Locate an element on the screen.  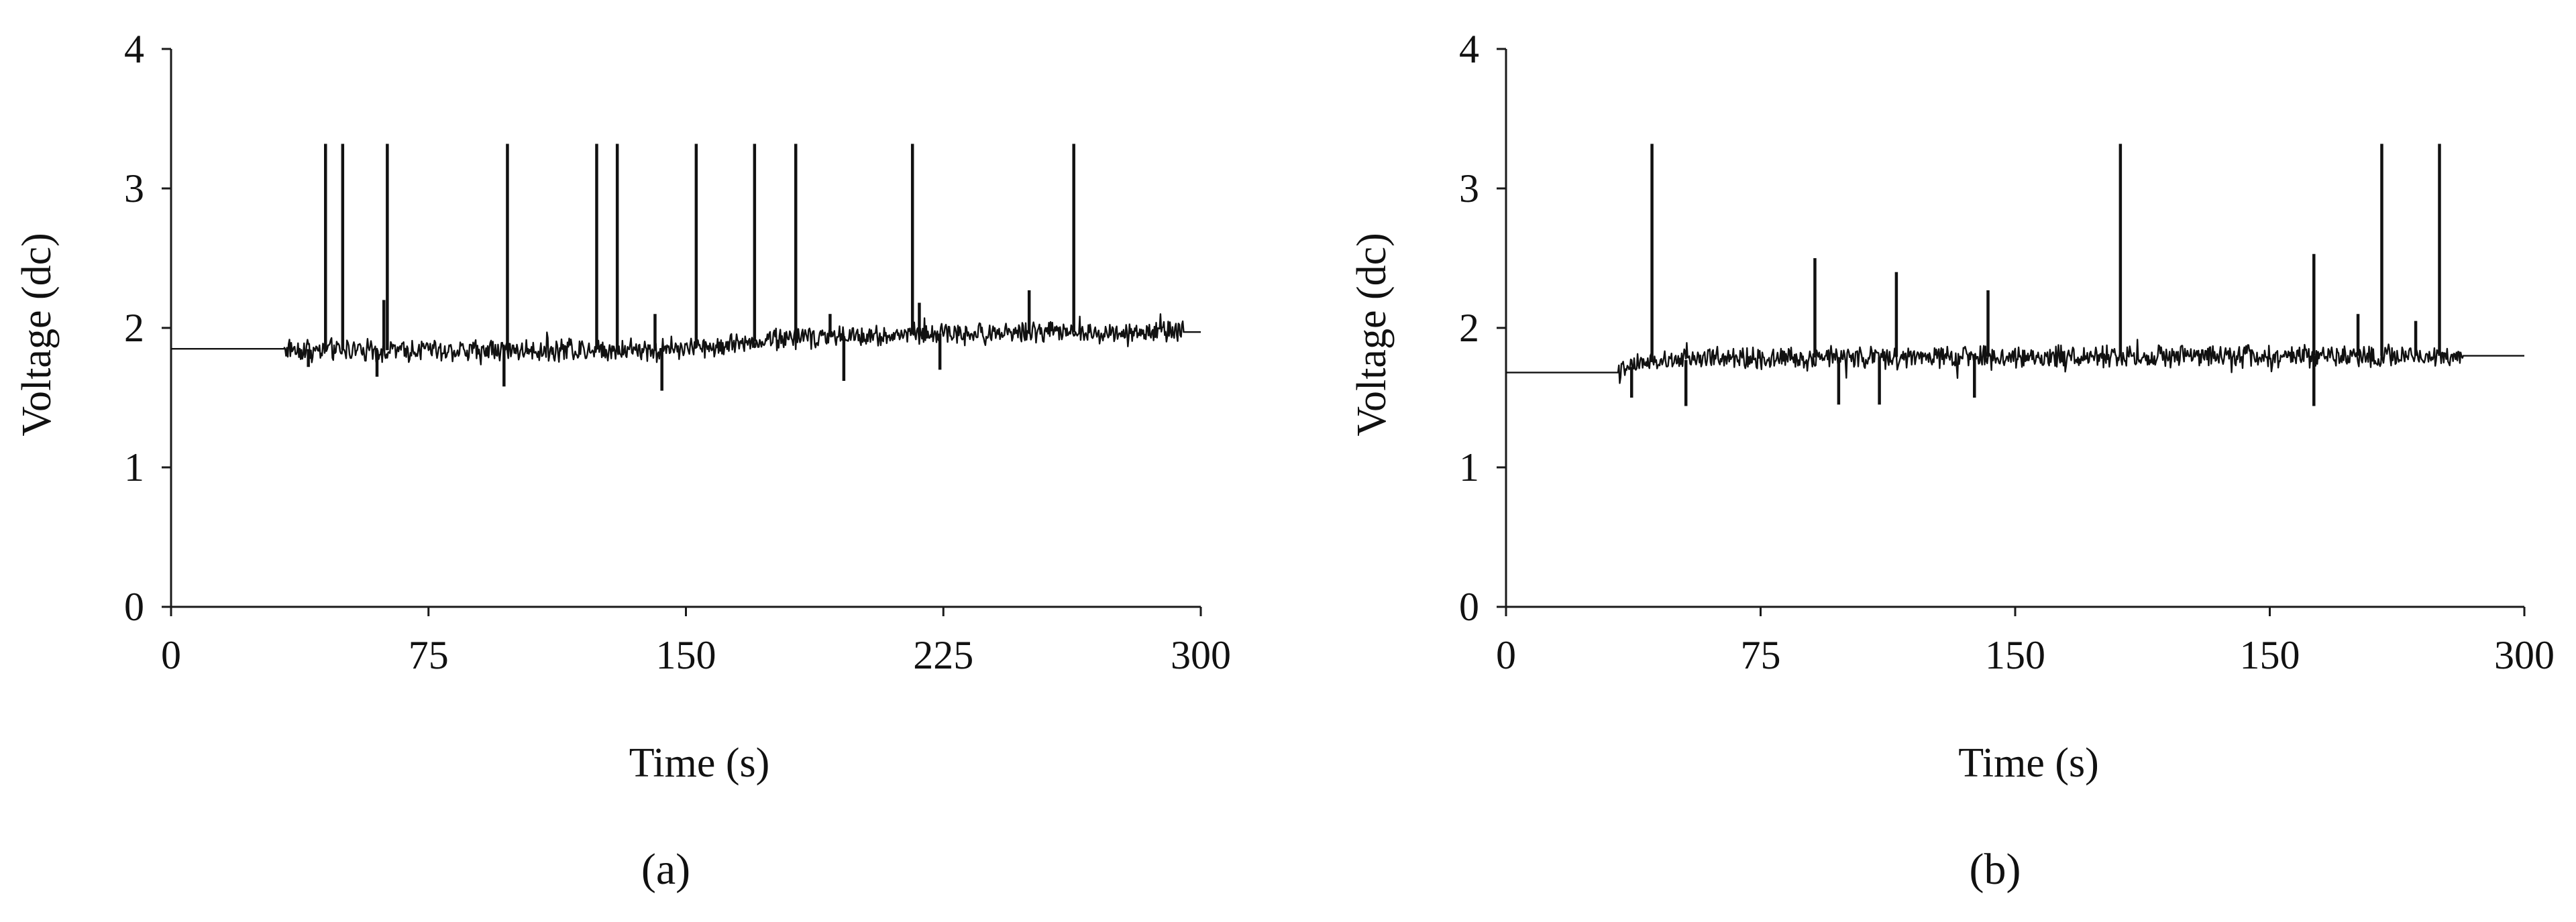
panel-label: (b) is located at coordinates (1995, 869).